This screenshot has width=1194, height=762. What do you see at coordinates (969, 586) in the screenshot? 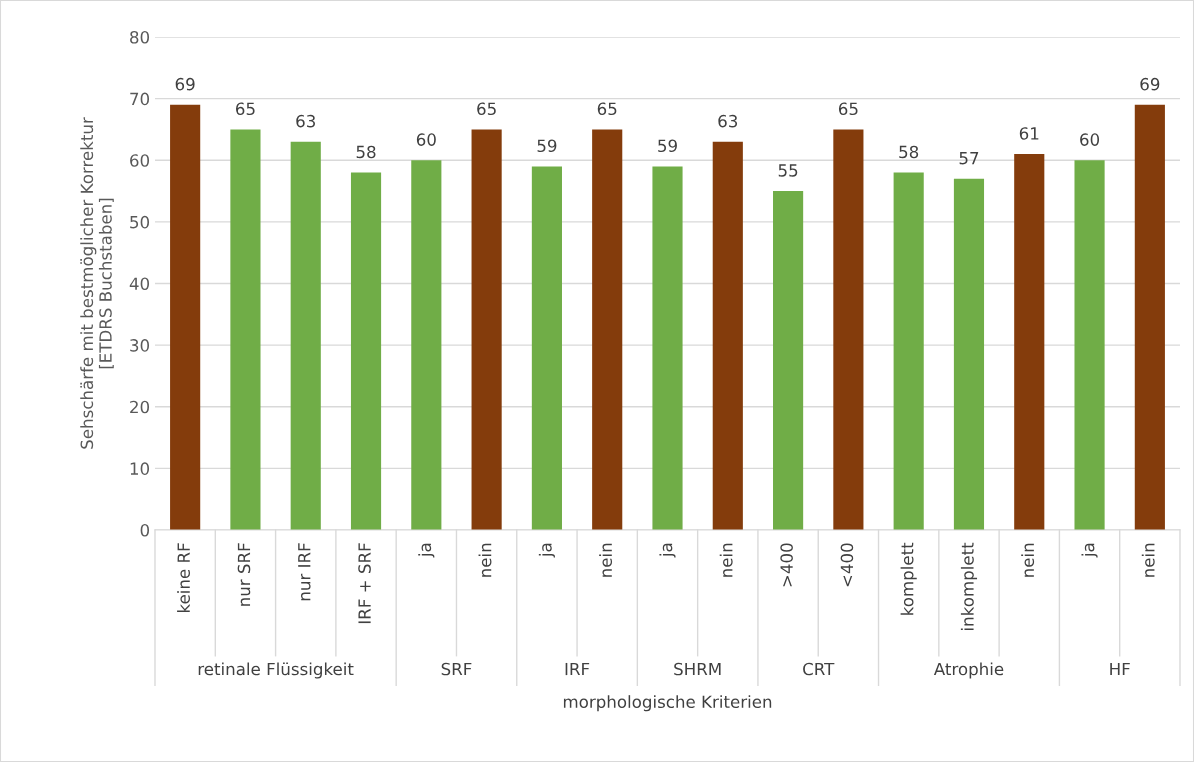
I see `x-tick-label: inkomplett` at bounding box center [969, 586].